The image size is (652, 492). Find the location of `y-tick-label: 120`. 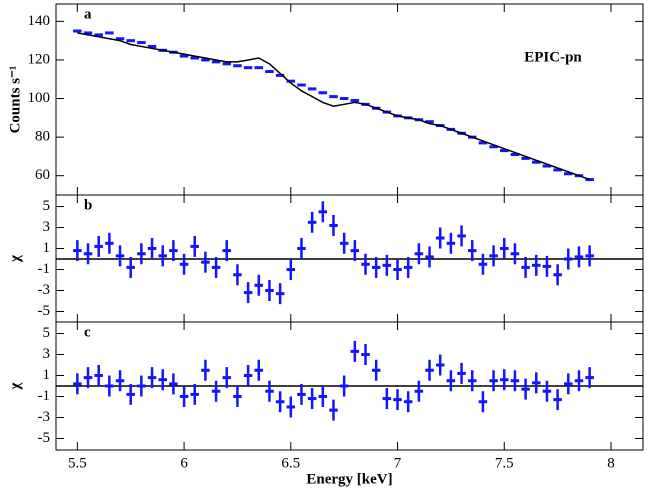

y-tick-label: 120 is located at coordinates (39, 59).